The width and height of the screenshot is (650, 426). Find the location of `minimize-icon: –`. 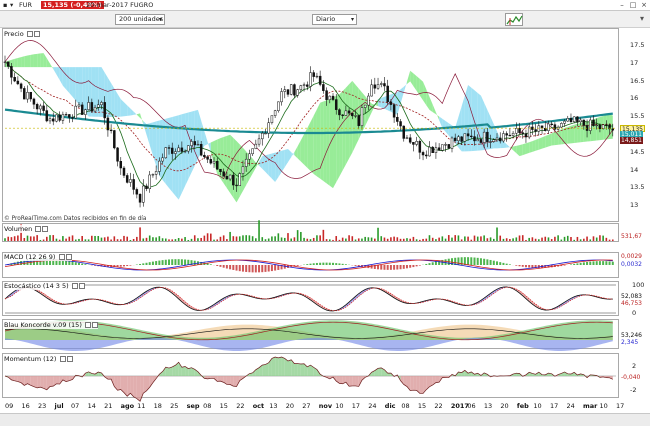

minimize-icon: – is located at coordinates (622, 5).